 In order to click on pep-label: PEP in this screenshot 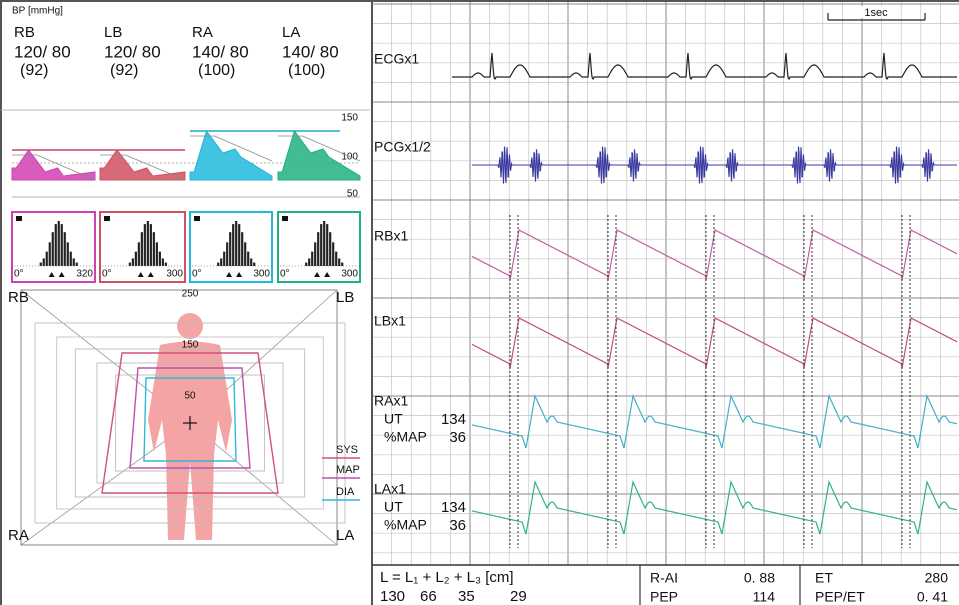, I will do `click(664, 597)`.